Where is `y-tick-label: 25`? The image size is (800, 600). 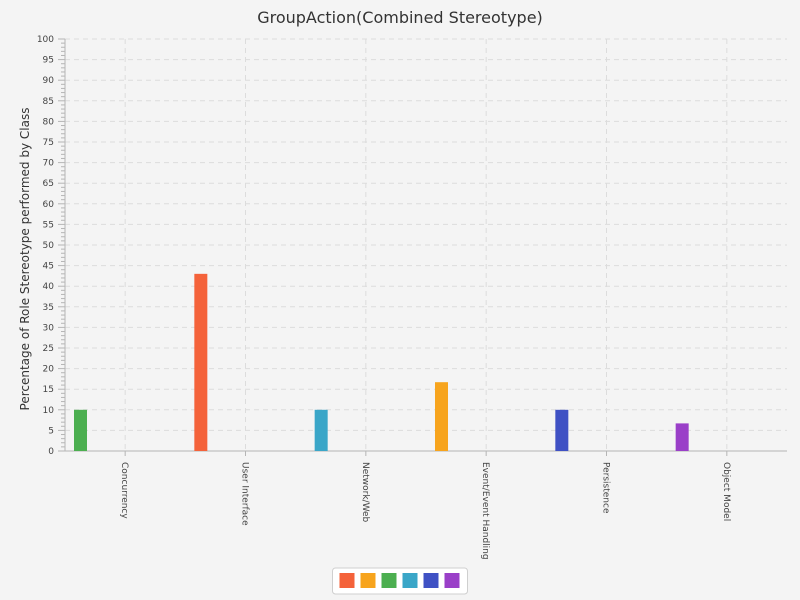 y-tick-label: 25 is located at coordinates (48, 349).